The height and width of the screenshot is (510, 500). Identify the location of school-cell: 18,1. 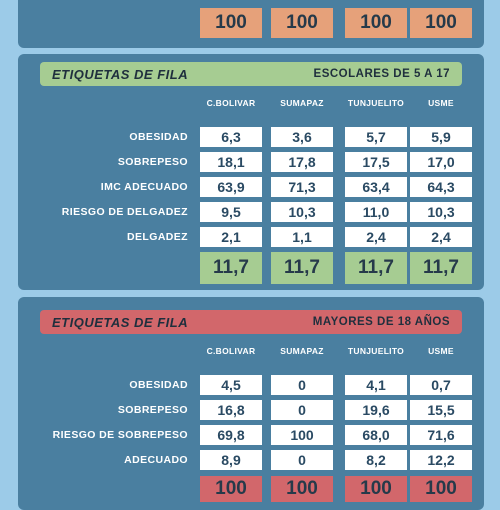
(231, 162).